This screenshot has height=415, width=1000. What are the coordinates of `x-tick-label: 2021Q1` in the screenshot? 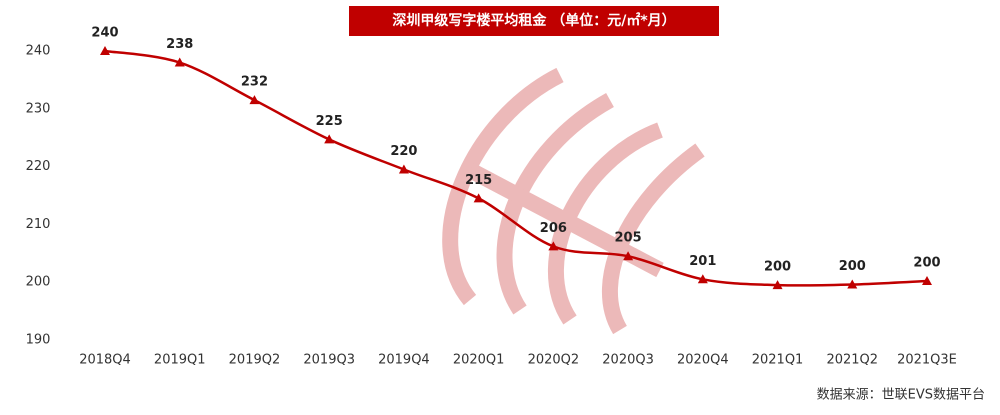 It's located at (778, 360).